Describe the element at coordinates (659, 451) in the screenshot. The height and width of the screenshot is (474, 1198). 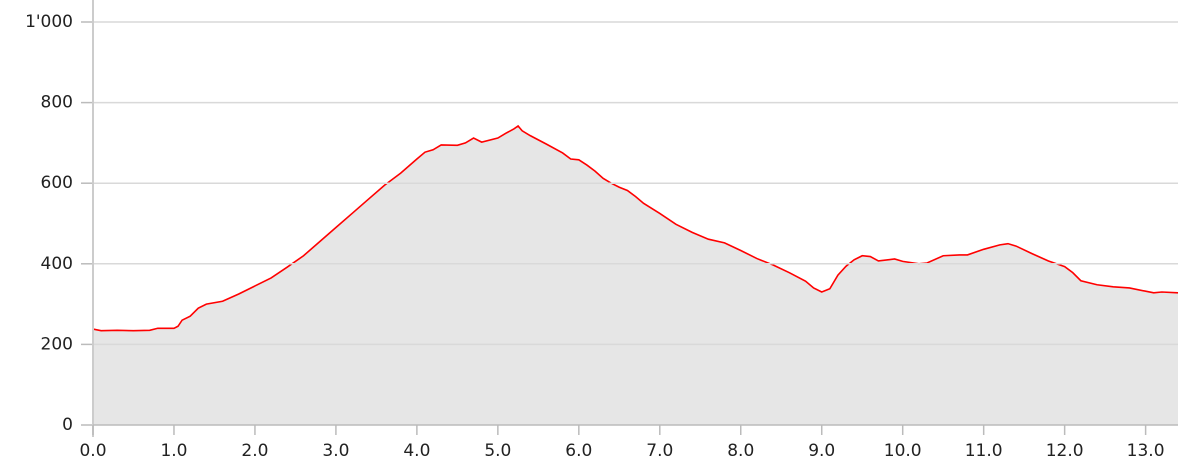
I see `x-tick-label: 7.0` at that location.